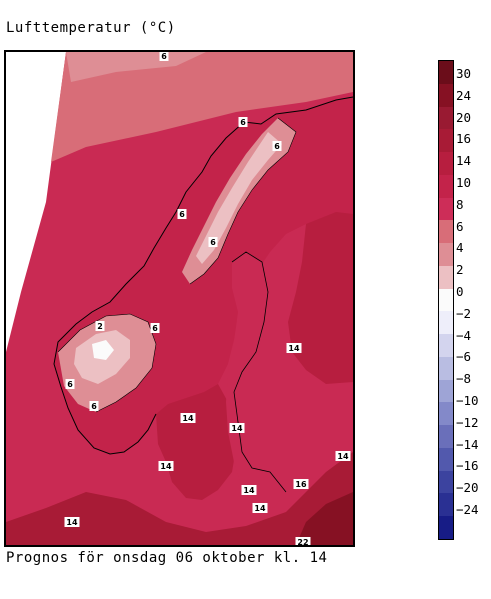 This screenshot has height=599, width=491. I want to click on legend-label: −16, so click(467, 466).